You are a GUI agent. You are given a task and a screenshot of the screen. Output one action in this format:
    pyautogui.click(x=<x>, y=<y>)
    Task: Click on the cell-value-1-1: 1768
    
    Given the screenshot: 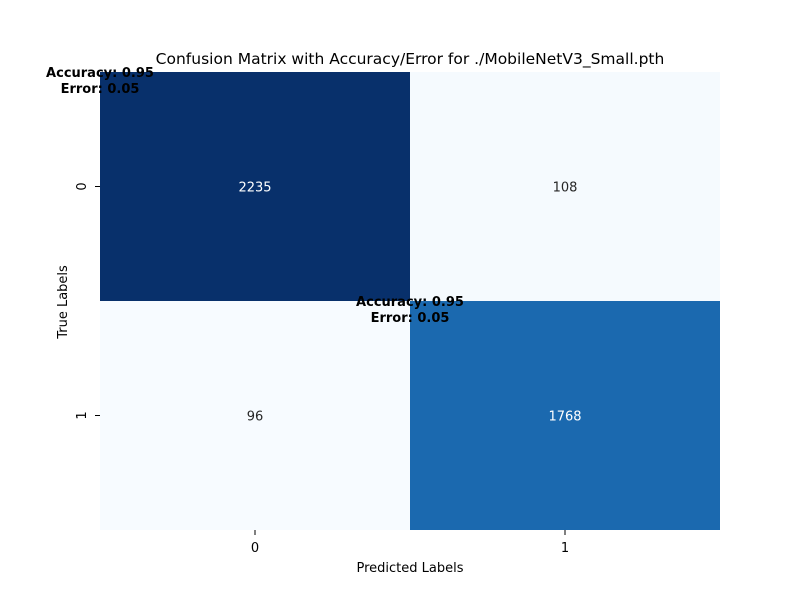 What is the action you would take?
    pyautogui.click(x=564, y=417)
    